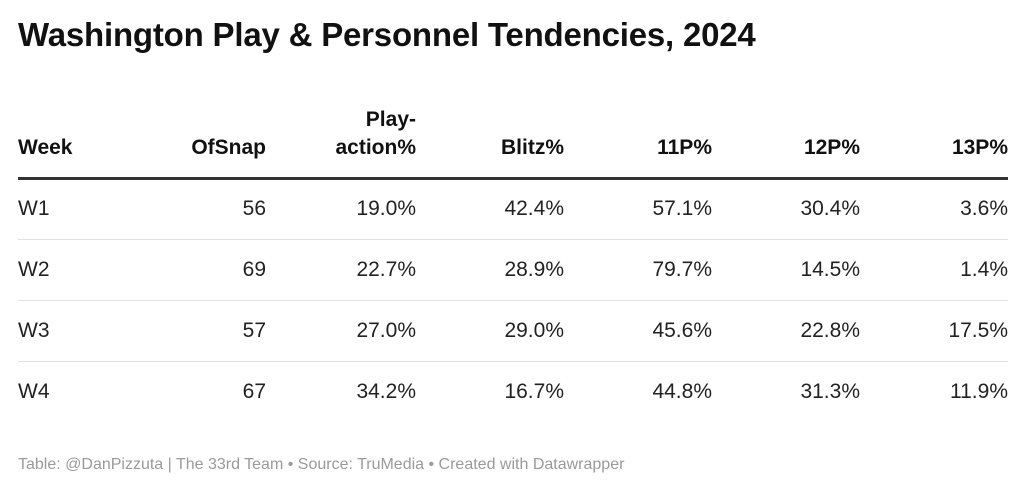  What do you see at coordinates (934, 209) in the screenshot?
I see `cell-13p: 3.6%` at bounding box center [934, 209].